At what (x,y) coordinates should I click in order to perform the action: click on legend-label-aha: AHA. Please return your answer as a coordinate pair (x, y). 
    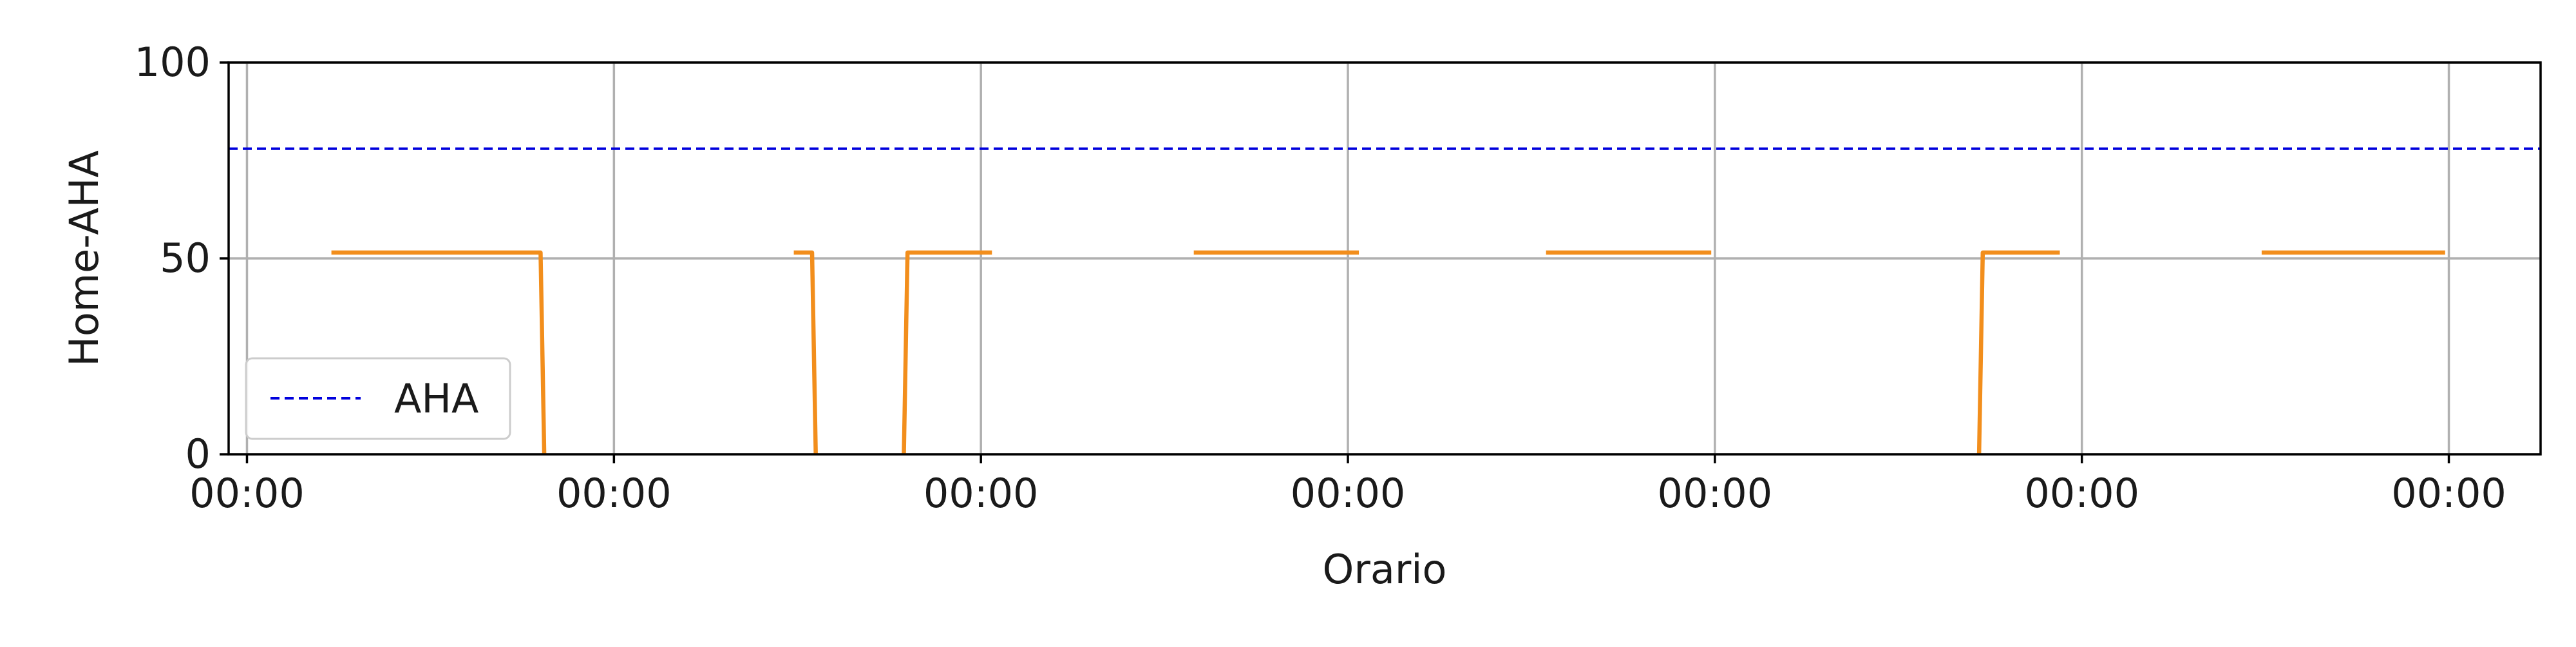
    Looking at the image, I should click on (436, 398).